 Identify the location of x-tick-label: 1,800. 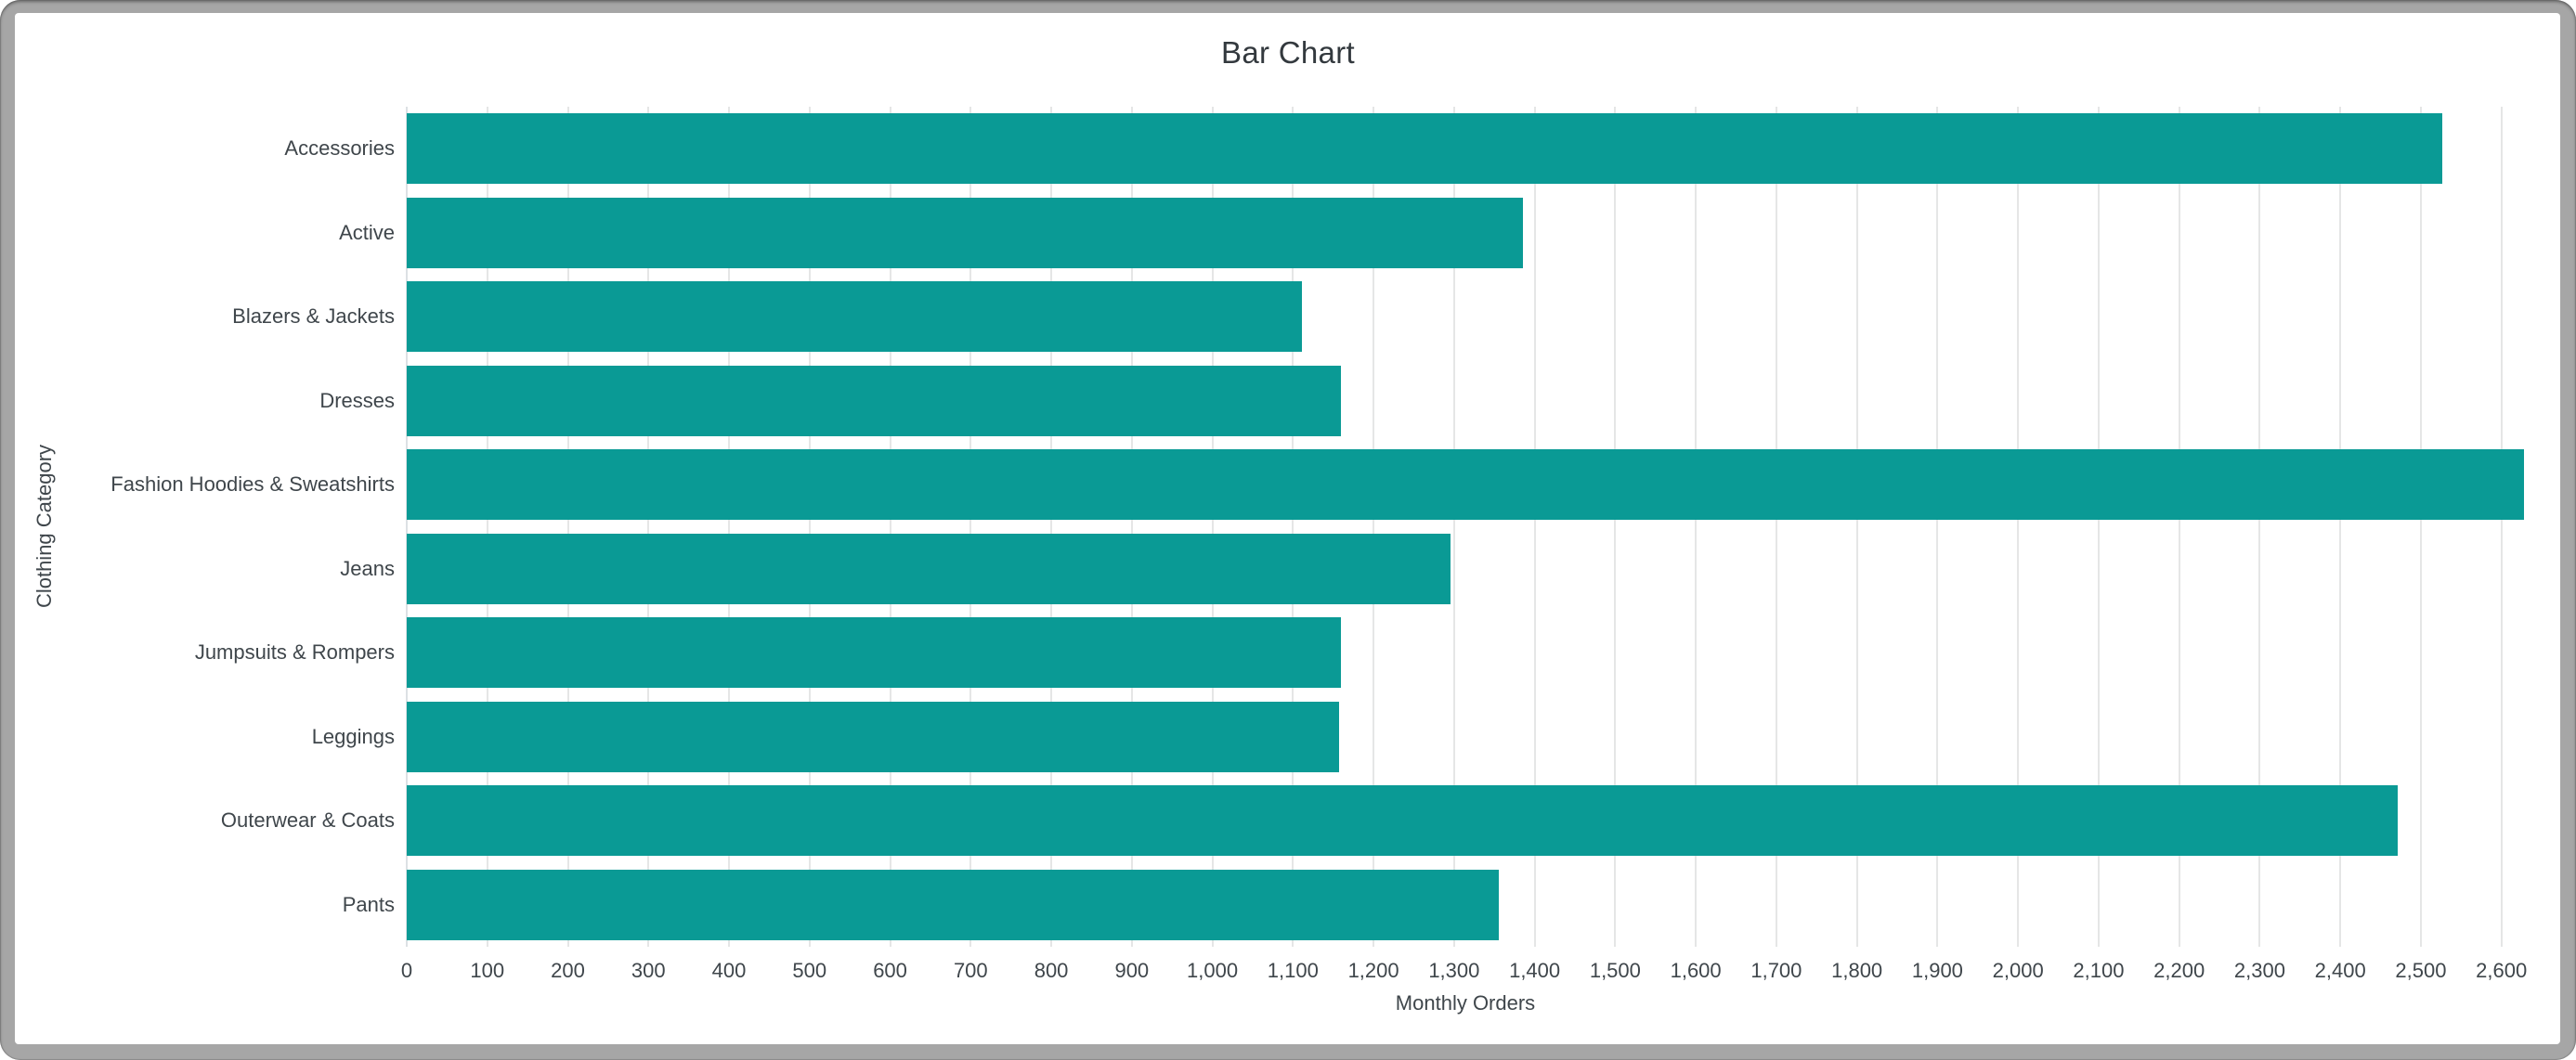
(1857, 970).